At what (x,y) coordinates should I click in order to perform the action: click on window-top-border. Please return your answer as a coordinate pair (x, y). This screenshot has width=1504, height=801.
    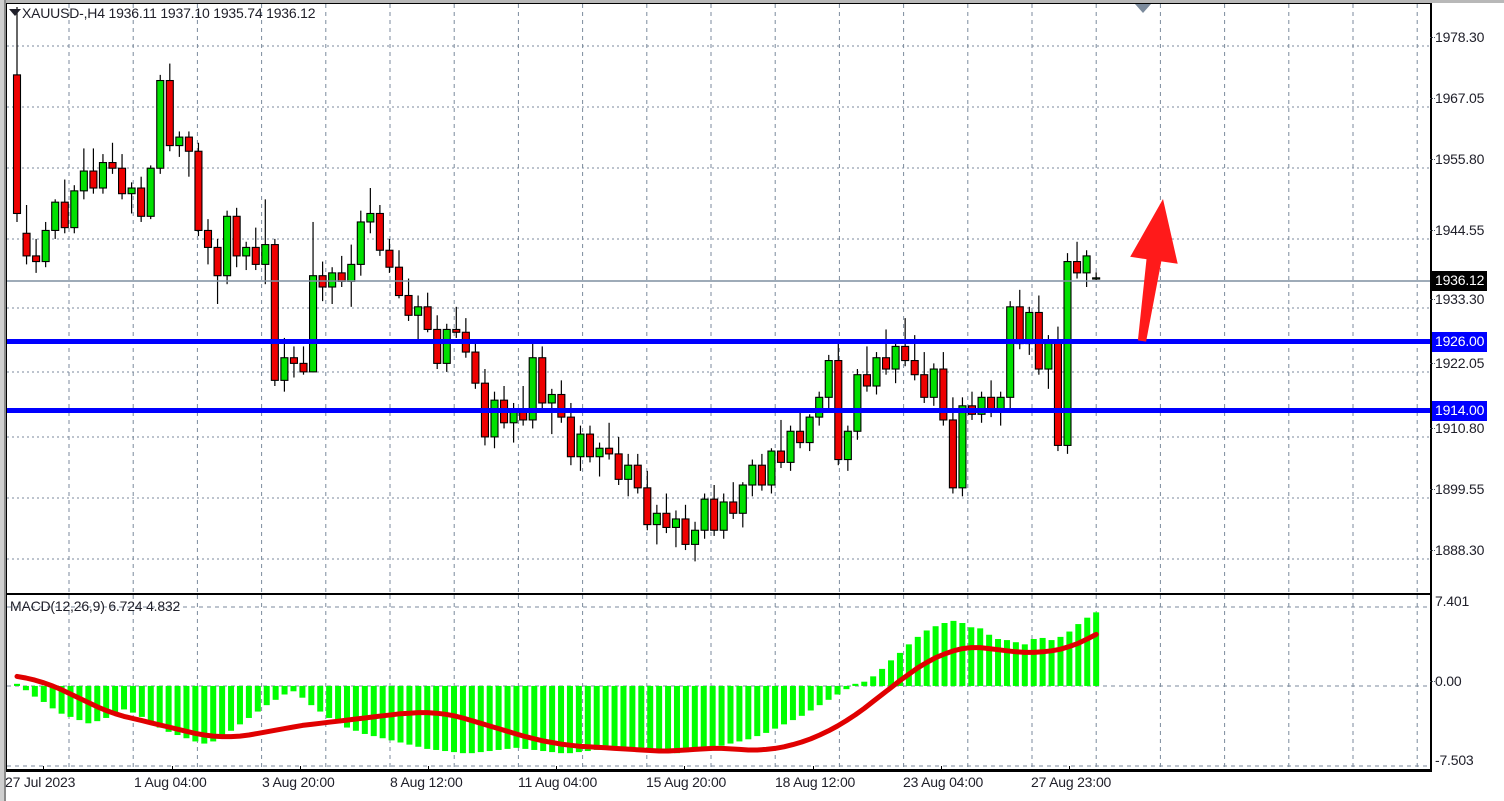
    Looking at the image, I should click on (752, 1).